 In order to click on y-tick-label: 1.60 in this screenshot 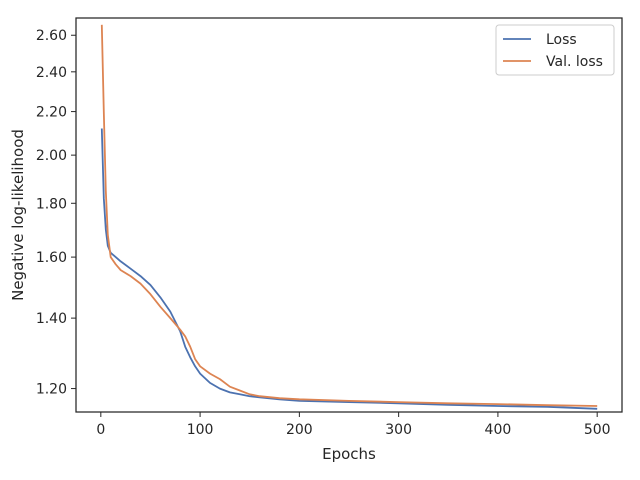, I will do `click(51, 258)`.